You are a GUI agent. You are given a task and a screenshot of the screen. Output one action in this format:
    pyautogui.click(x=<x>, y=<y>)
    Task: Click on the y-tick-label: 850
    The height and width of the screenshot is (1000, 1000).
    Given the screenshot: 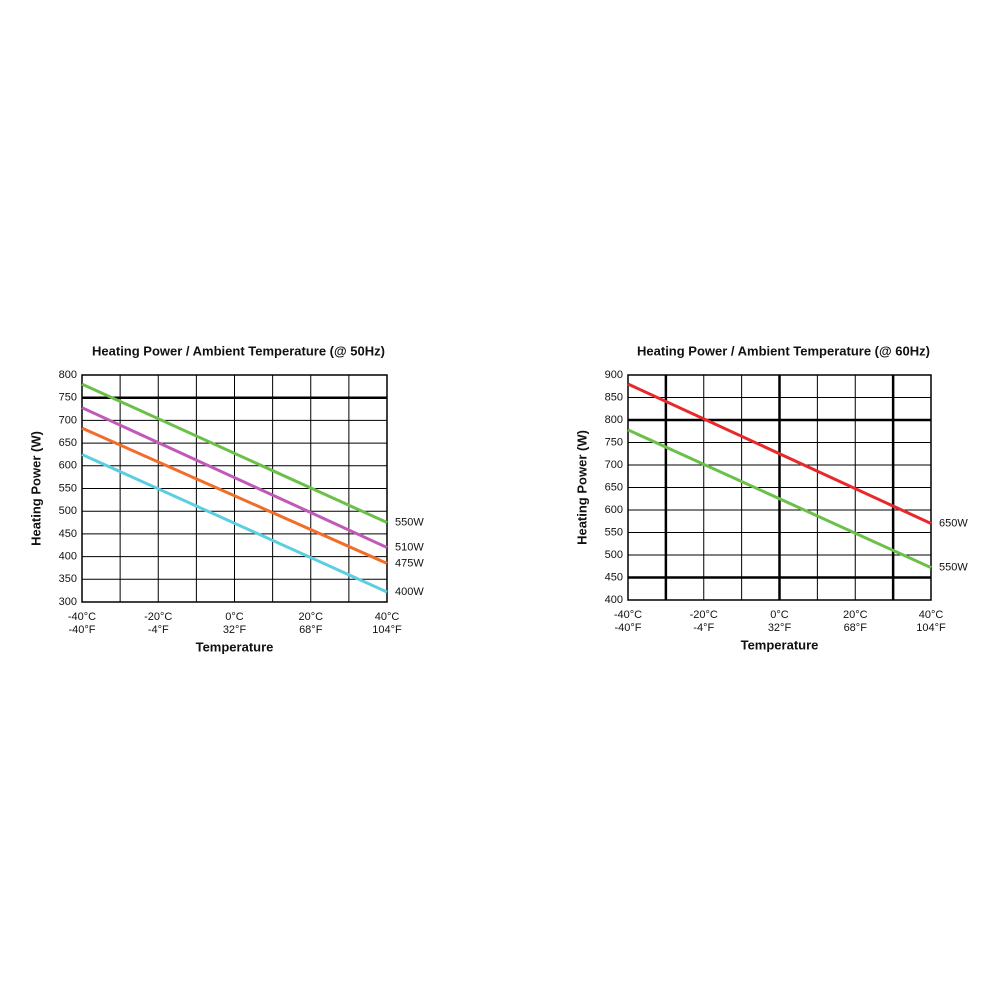 What is the action you would take?
    pyautogui.click(x=614, y=397)
    